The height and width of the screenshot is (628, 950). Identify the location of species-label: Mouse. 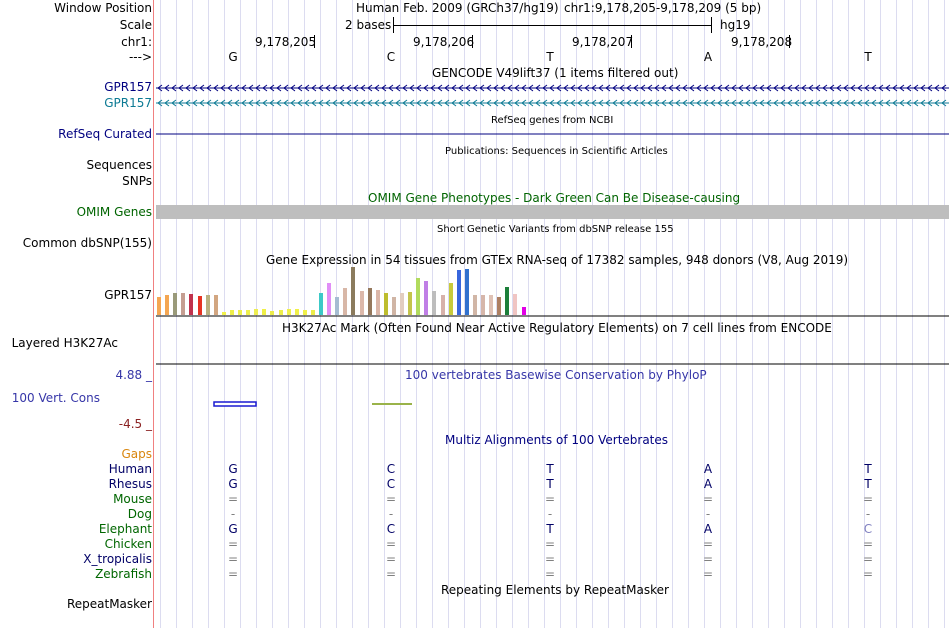
(132, 499).